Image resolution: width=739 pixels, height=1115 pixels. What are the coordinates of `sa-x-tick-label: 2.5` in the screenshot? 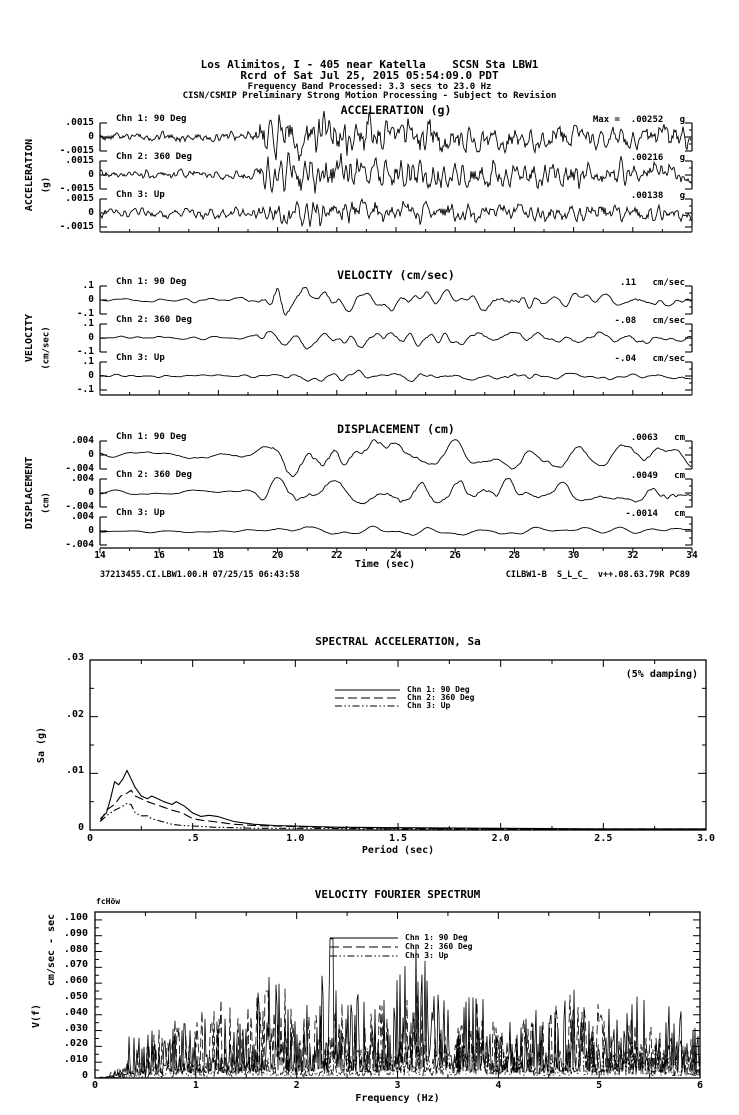 It's located at (603, 838).